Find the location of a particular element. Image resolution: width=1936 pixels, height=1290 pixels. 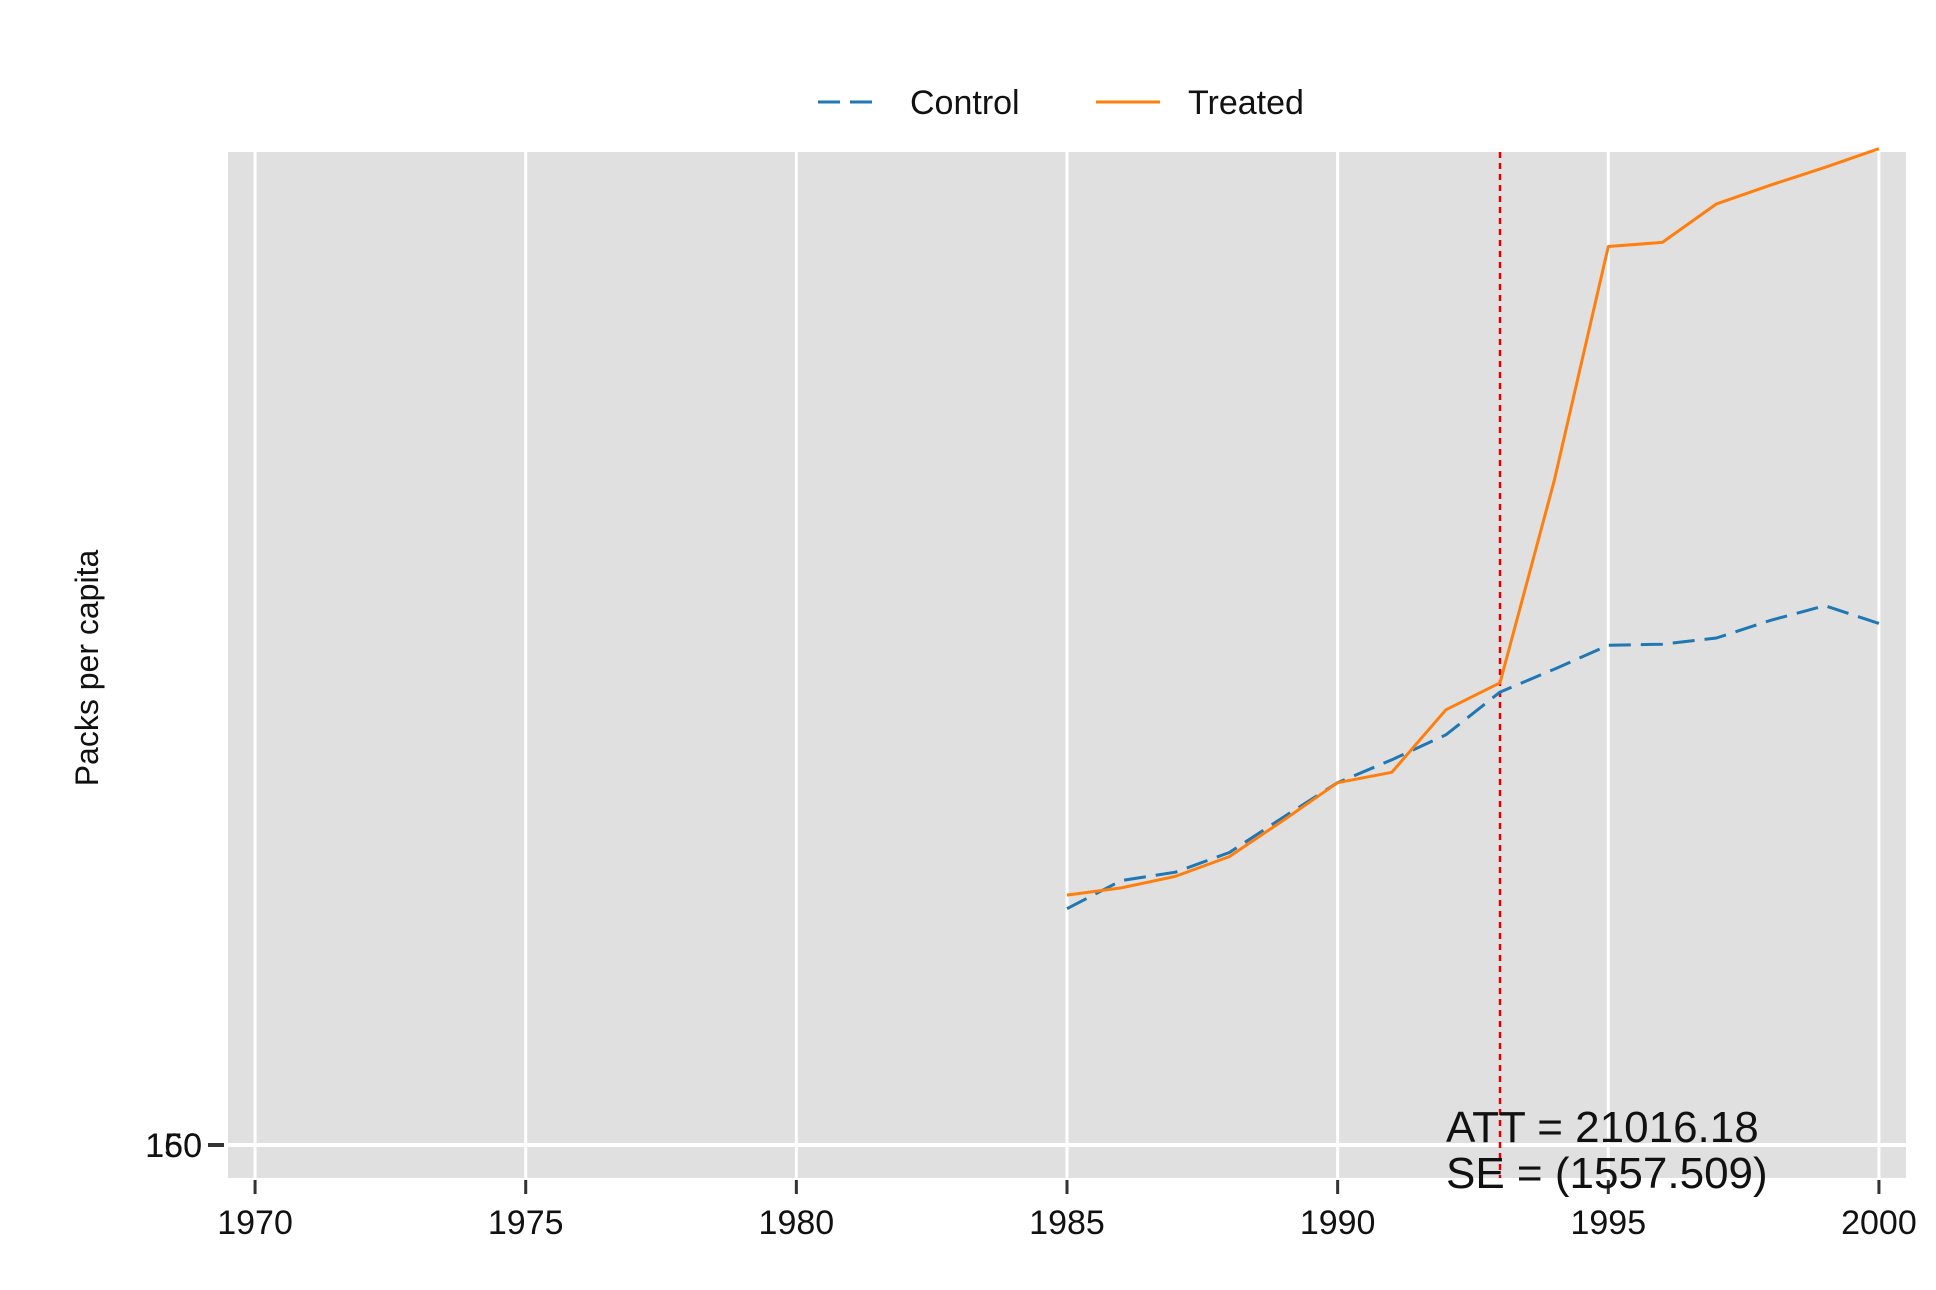

legend-label-treated: Treated is located at coordinates (1246, 103).